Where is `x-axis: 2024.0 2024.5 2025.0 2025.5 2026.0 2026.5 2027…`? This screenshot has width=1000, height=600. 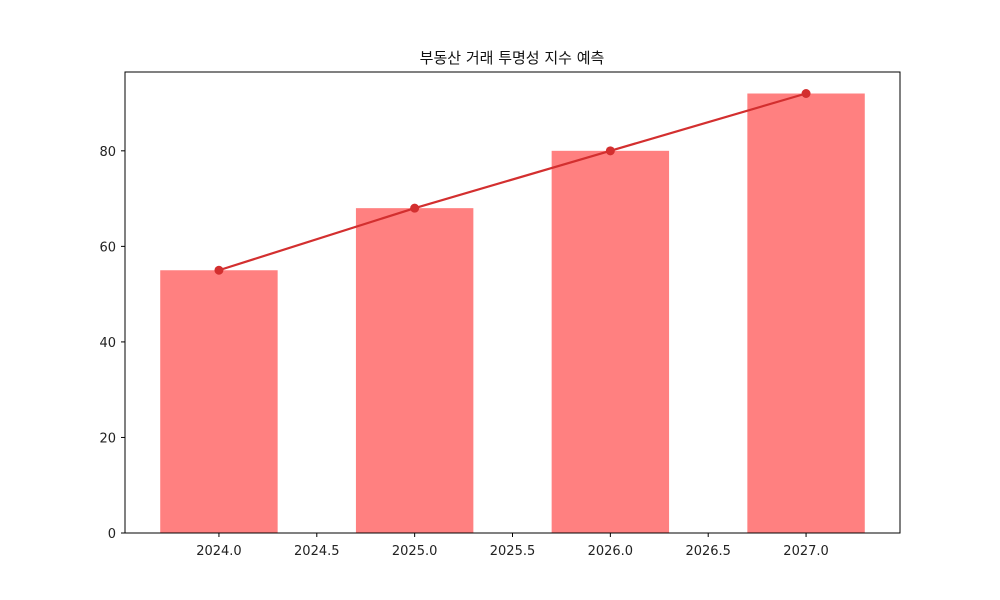 x-axis: 2024.0 2024.5 2025.0 2025.5 2026.0 2026.5 2027… is located at coordinates (512, 546).